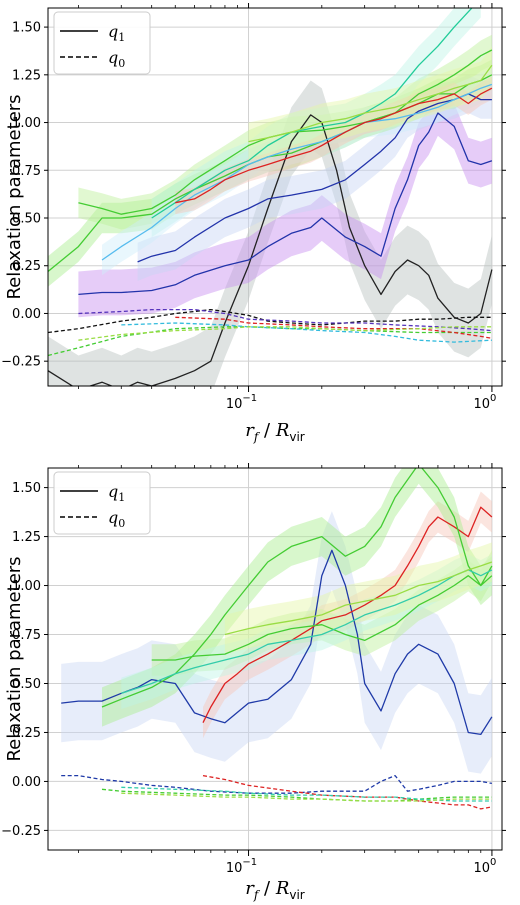 The height and width of the screenshot is (905, 520). Describe the element at coordinates (275, 432) in the screenshot. I see `top-x-axis-label: rf / Rvir` at that location.